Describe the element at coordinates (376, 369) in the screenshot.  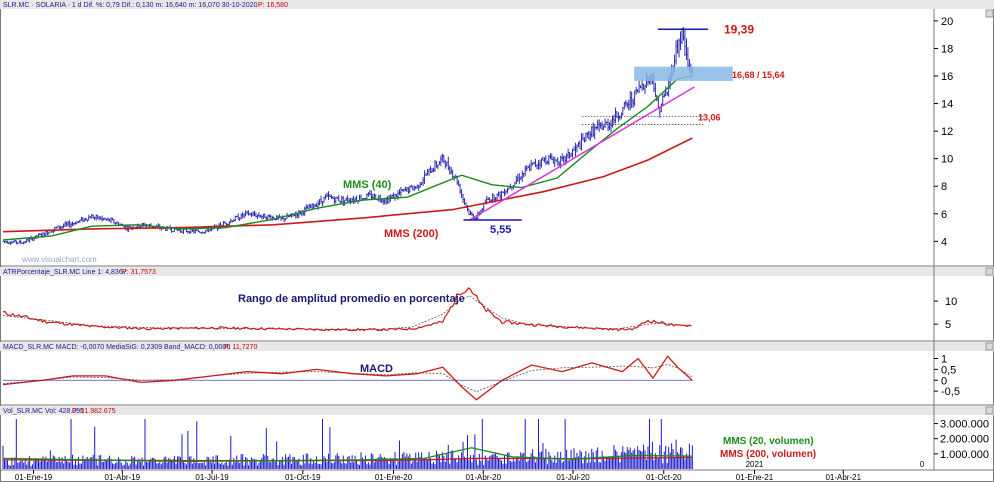
I see `macd-title: MACD` at that location.